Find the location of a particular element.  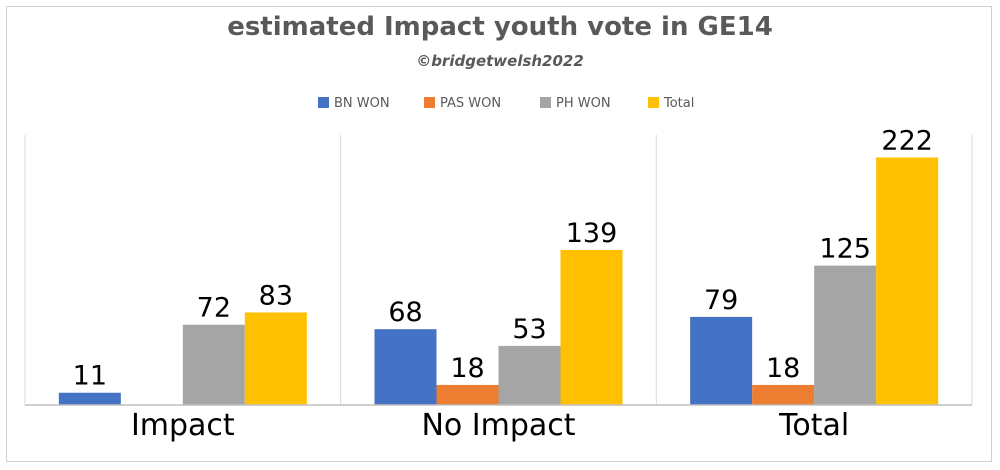

data-label: 68 is located at coordinates (405, 312).